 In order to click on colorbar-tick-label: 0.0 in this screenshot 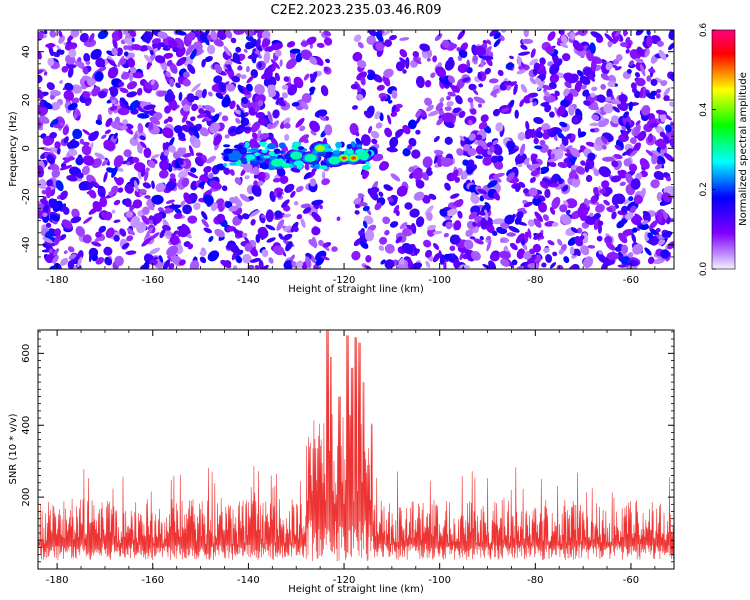, I will do `click(704, 269)`.